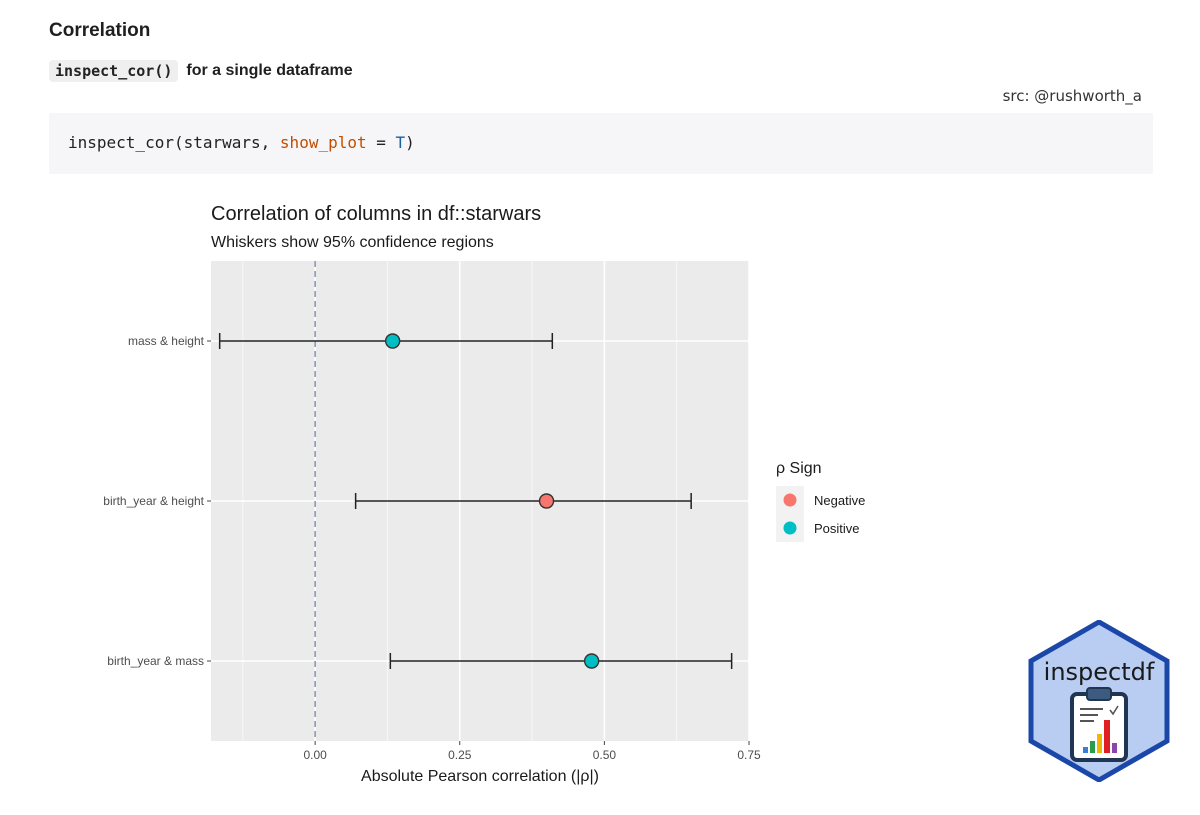 The width and height of the screenshot is (1200, 815). What do you see at coordinates (352, 242) in the screenshot?
I see `chart-subtitle: Whiskers show 95% confidence regions` at bounding box center [352, 242].